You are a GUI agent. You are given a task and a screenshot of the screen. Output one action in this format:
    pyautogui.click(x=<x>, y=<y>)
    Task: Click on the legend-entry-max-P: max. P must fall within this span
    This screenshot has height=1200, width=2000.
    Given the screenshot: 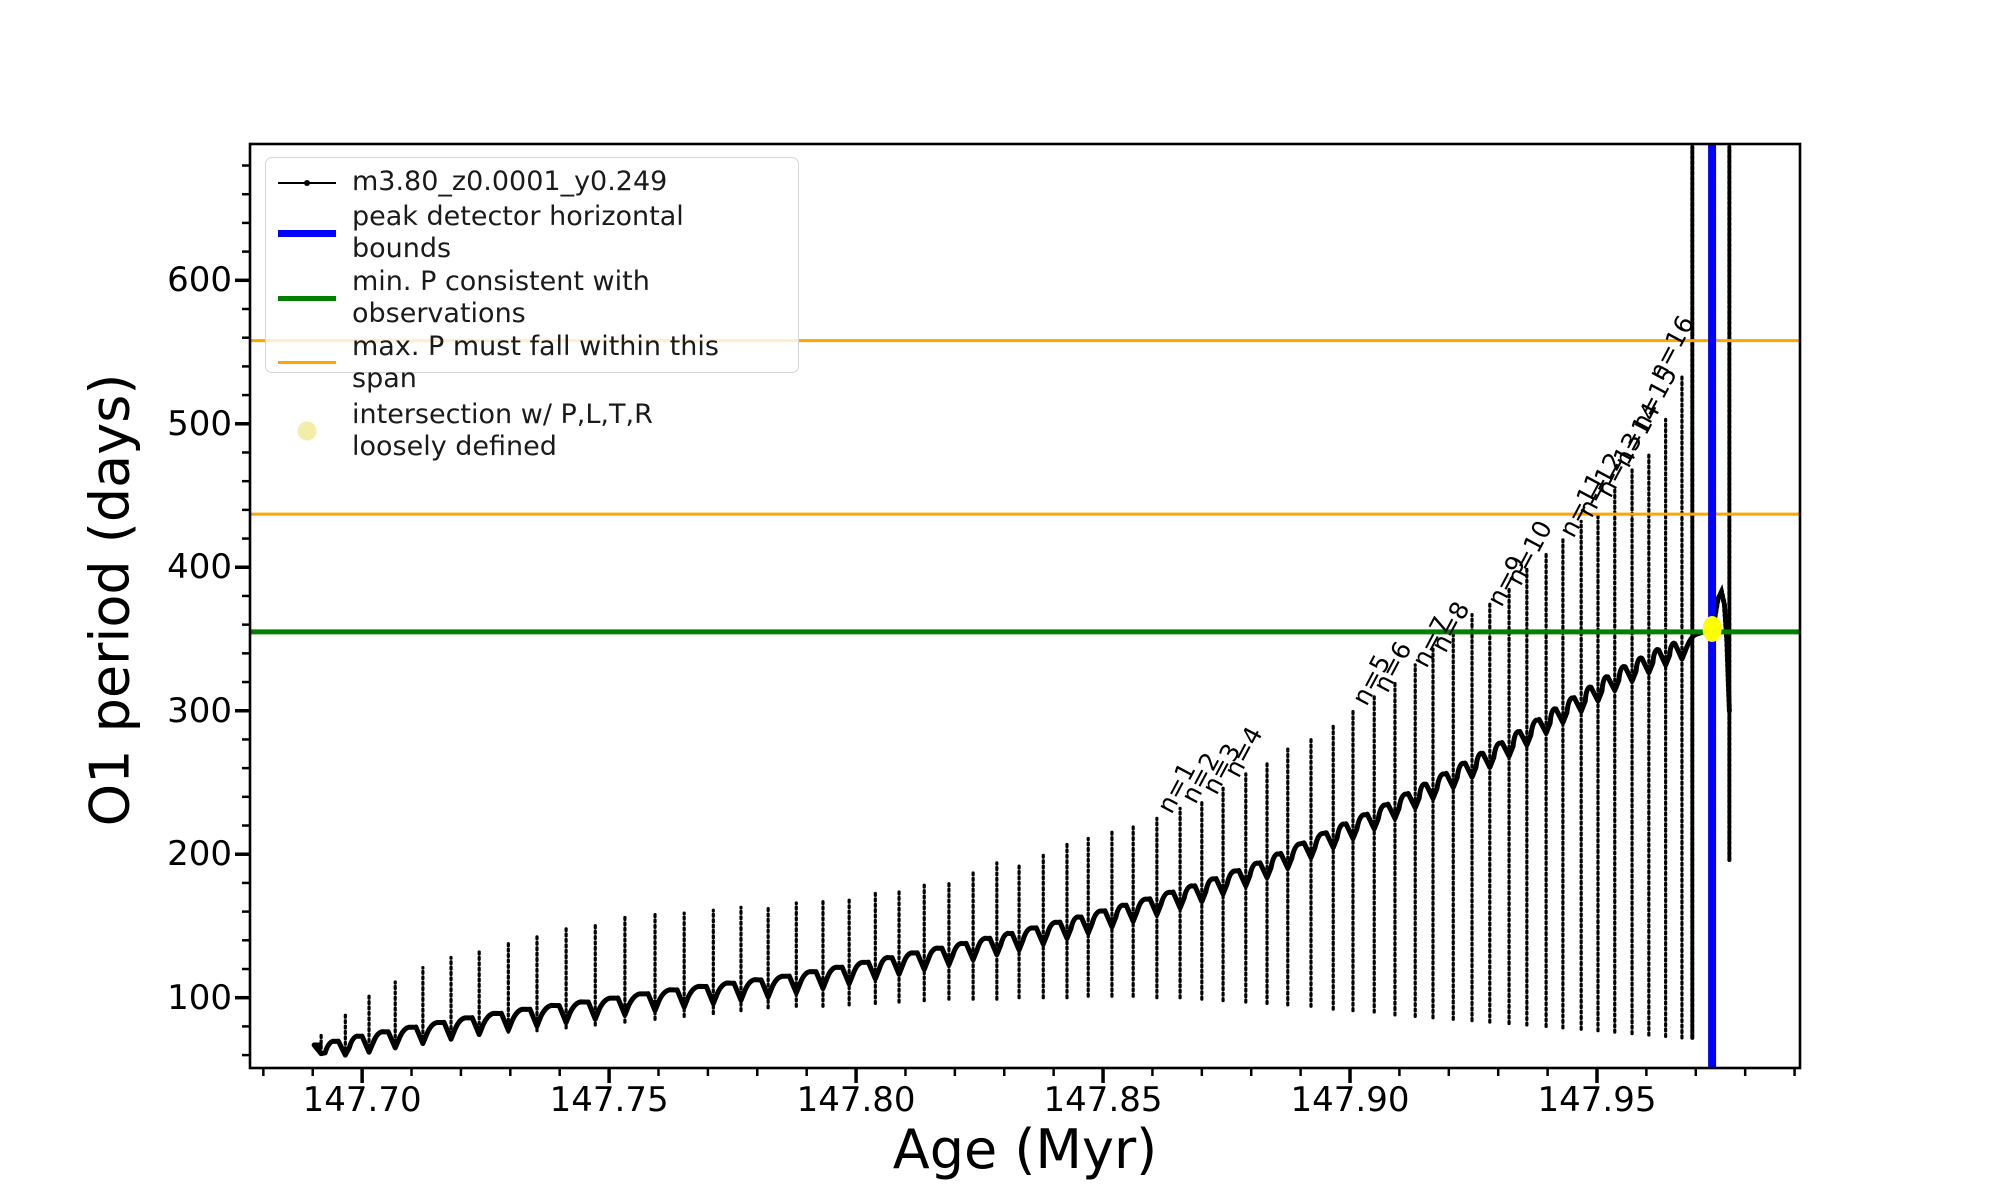 What is the action you would take?
    pyautogui.click(x=531, y=363)
    